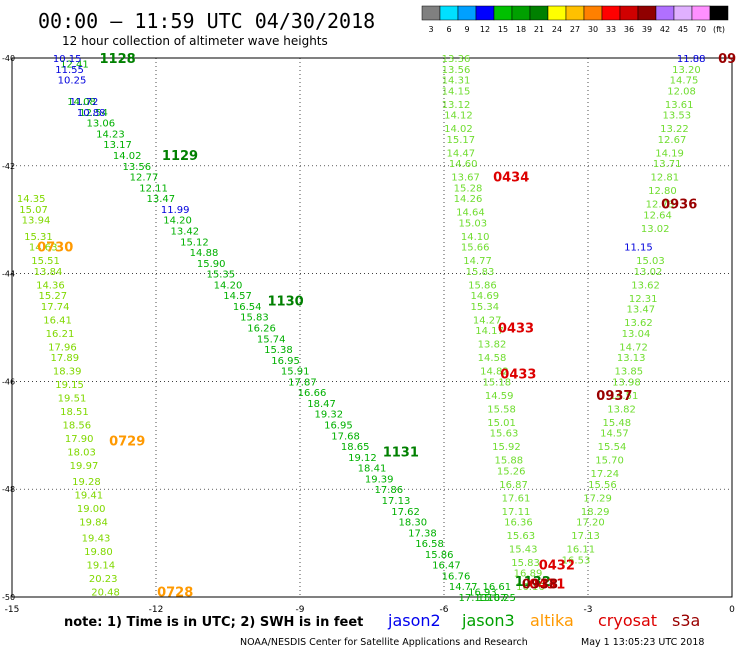  Describe the element at coordinates (422, 533) in the screenshot. I see `swh-value-jason3: 17.38` at that location.